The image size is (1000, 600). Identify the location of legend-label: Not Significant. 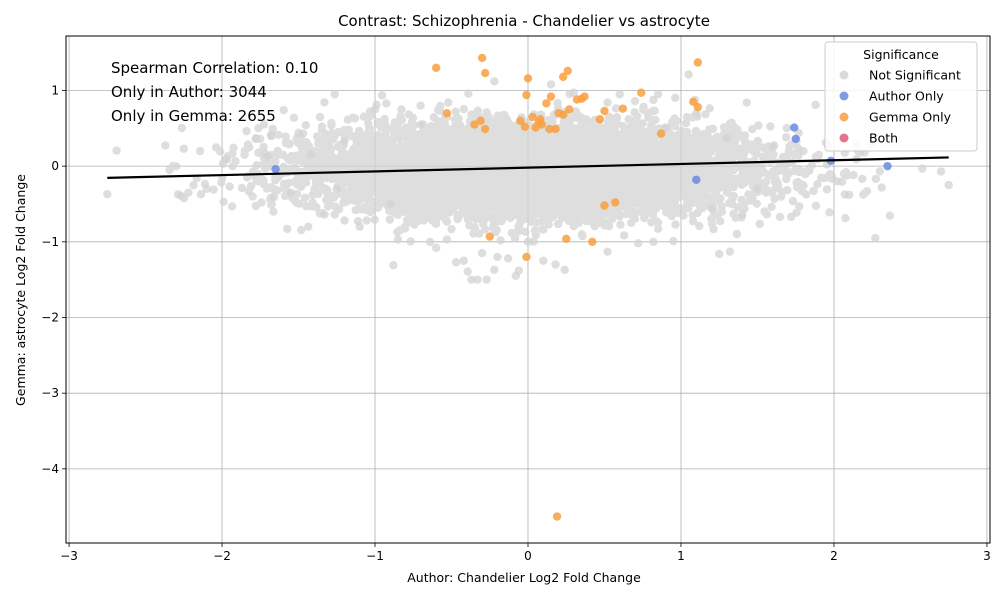
(915, 75).